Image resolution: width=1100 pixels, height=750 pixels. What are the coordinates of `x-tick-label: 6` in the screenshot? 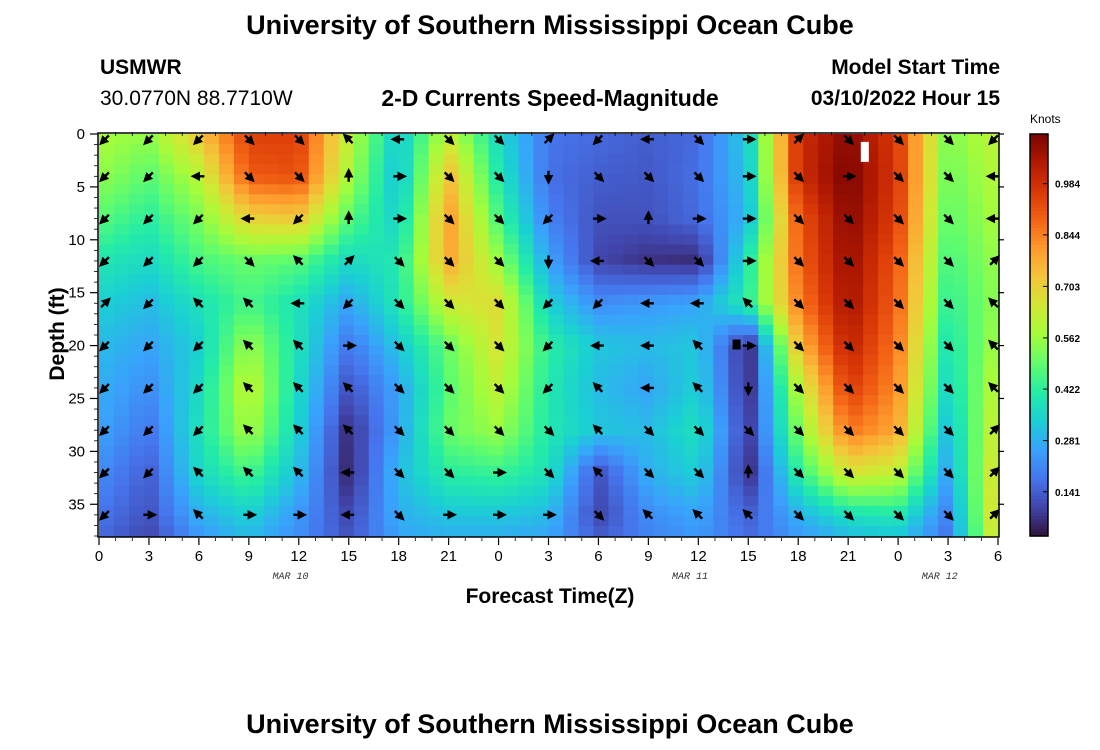 It's located at (199, 556).